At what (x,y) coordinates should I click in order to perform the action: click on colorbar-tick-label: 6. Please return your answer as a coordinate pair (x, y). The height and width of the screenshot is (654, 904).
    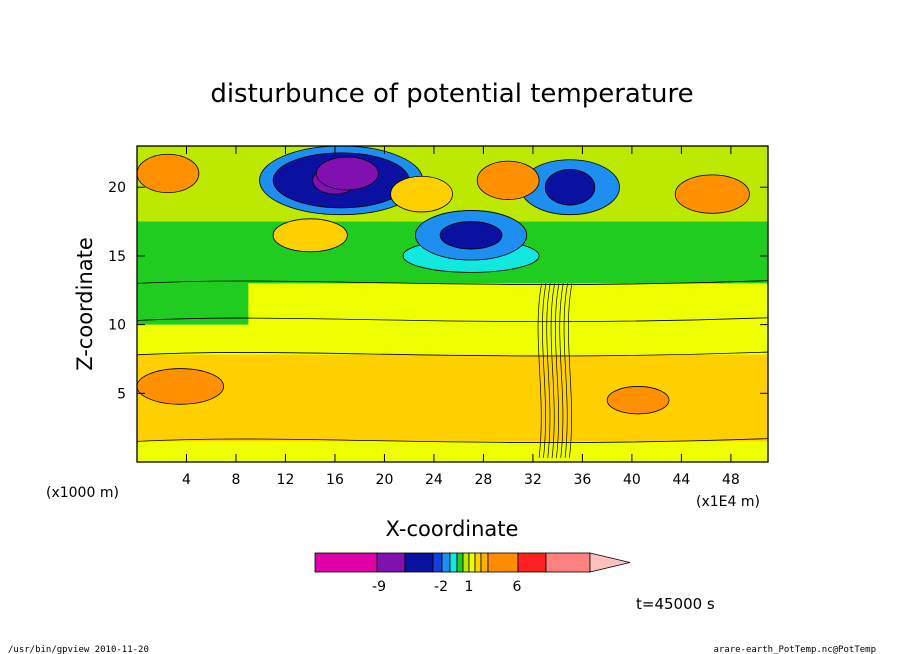
    Looking at the image, I should click on (517, 587).